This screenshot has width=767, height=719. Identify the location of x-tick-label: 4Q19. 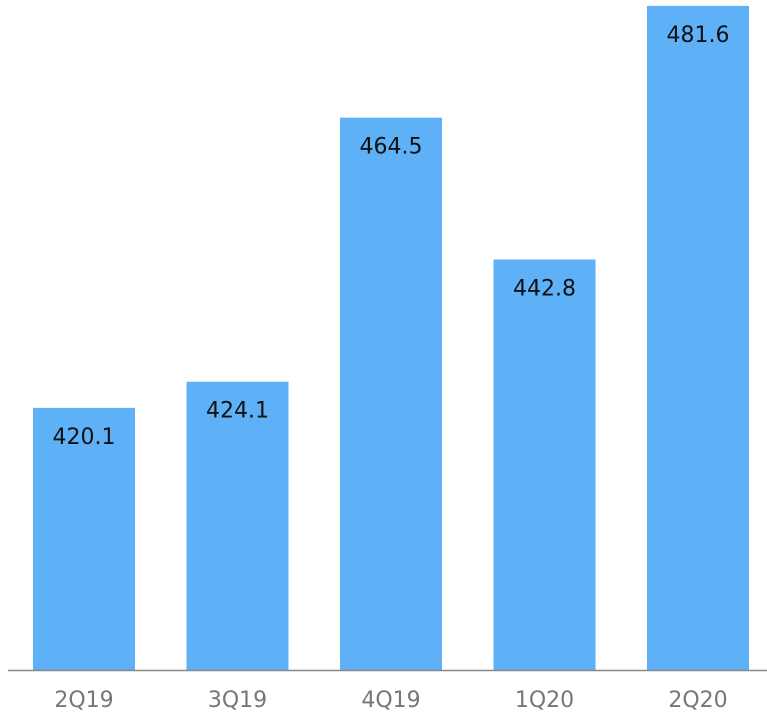
(390, 700).